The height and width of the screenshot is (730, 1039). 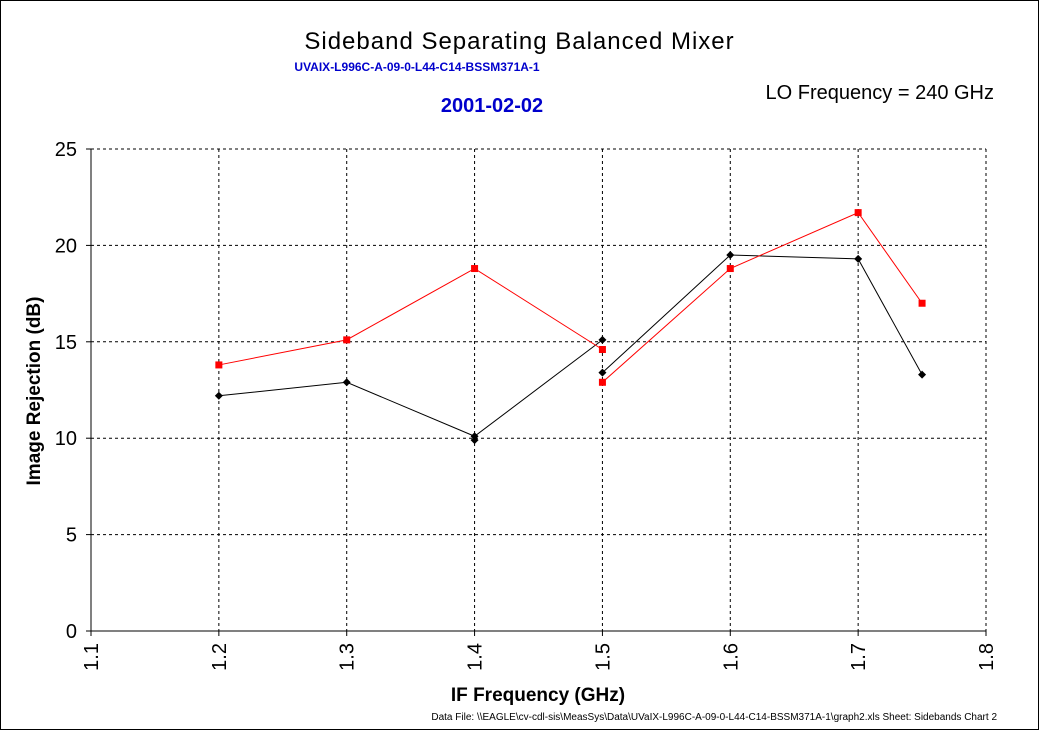 What do you see at coordinates (492, 106) in the screenshot?
I see `chart-date: 2001-02-02` at bounding box center [492, 106].